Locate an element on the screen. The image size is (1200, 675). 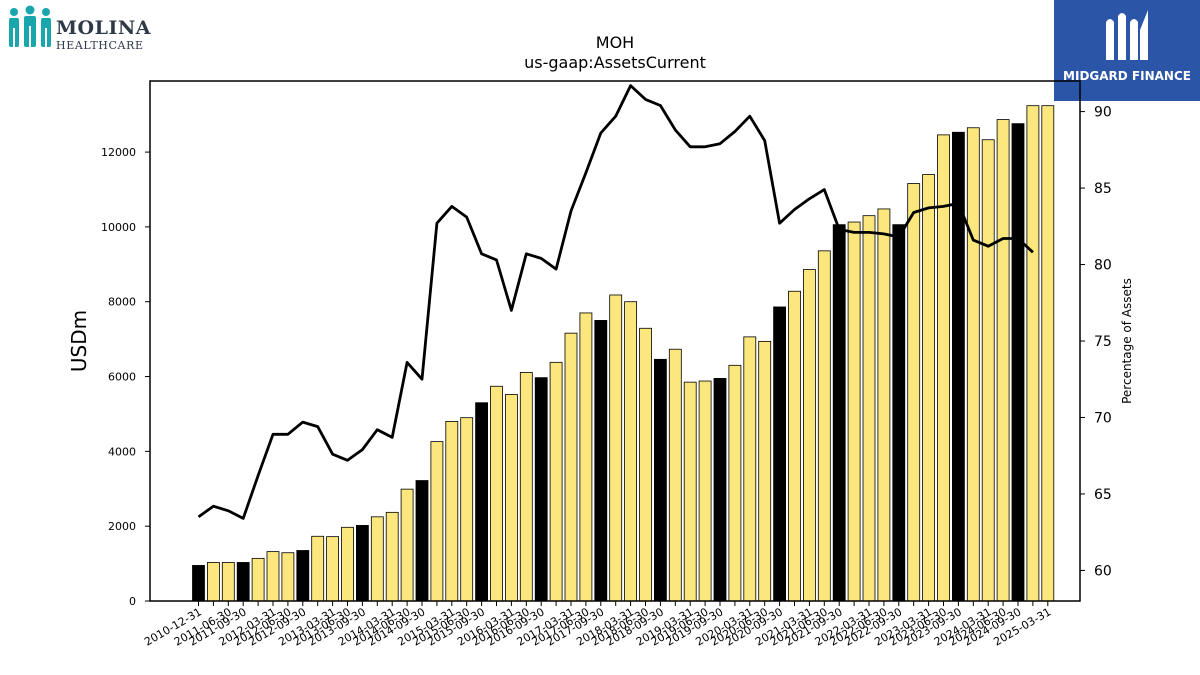
y2-tick-label: 70 is located at coordinates (1103, 418).